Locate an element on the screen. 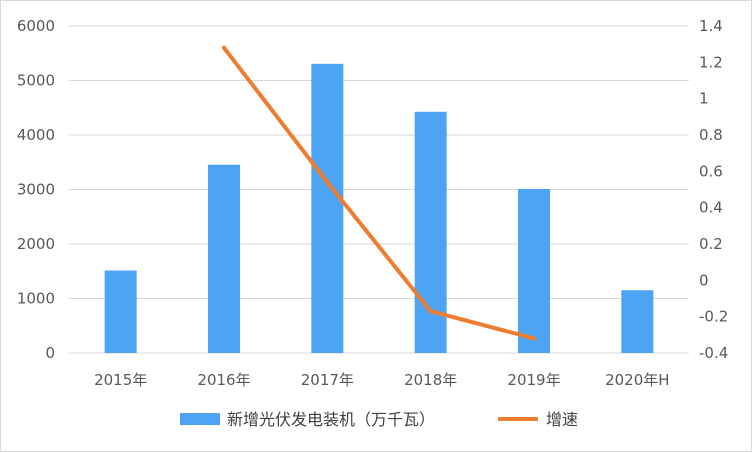  legend-swatch-bar is located at coordinates (200, 419).